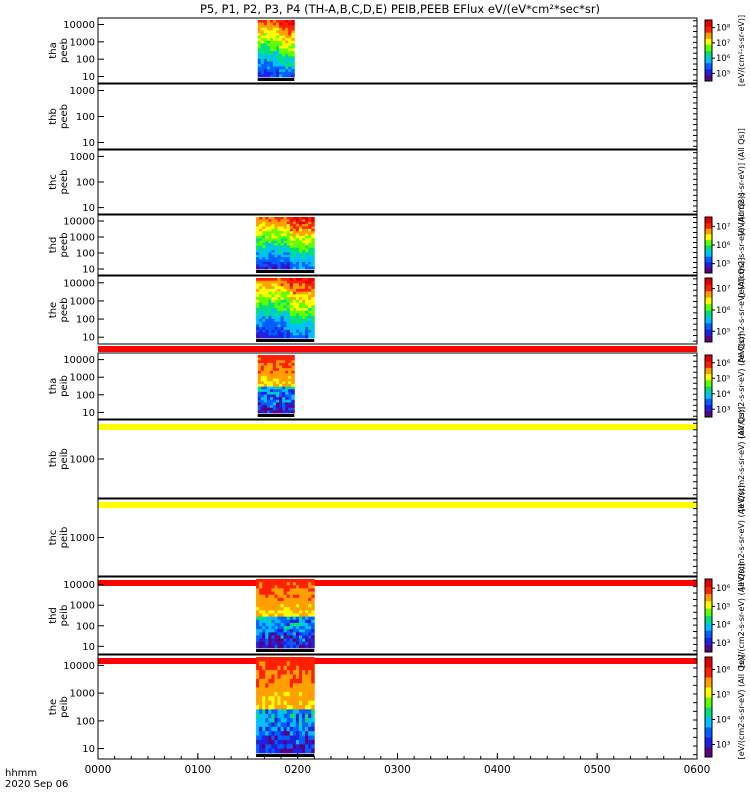 The height and width of the screenshot is (800, 750). What do you see at coordinates (64, 50) in the screenshot?
I see `y-label-product-tha-peeb: peeb` at bounding box center [64, 50].